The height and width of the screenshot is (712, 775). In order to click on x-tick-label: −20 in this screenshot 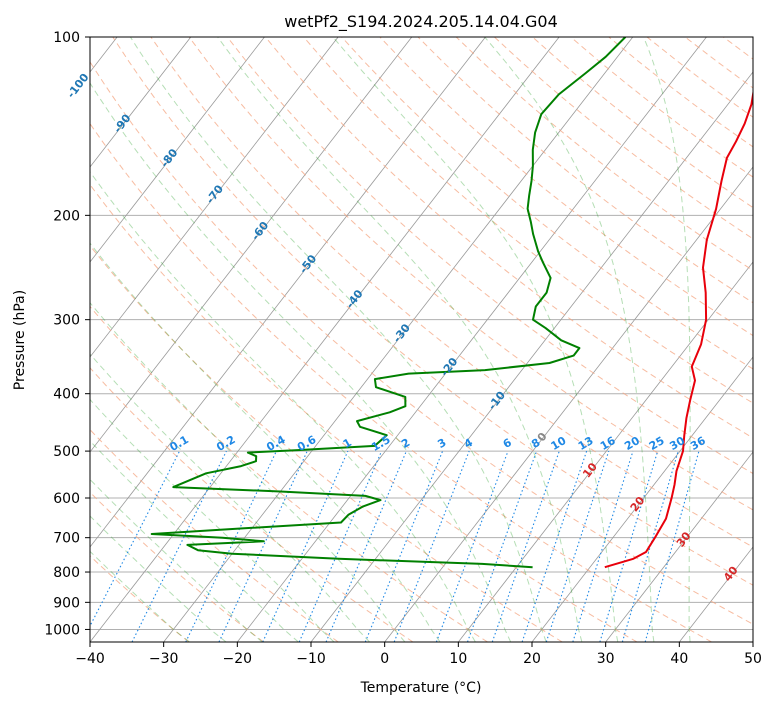, I will do `click(238, 659)`.